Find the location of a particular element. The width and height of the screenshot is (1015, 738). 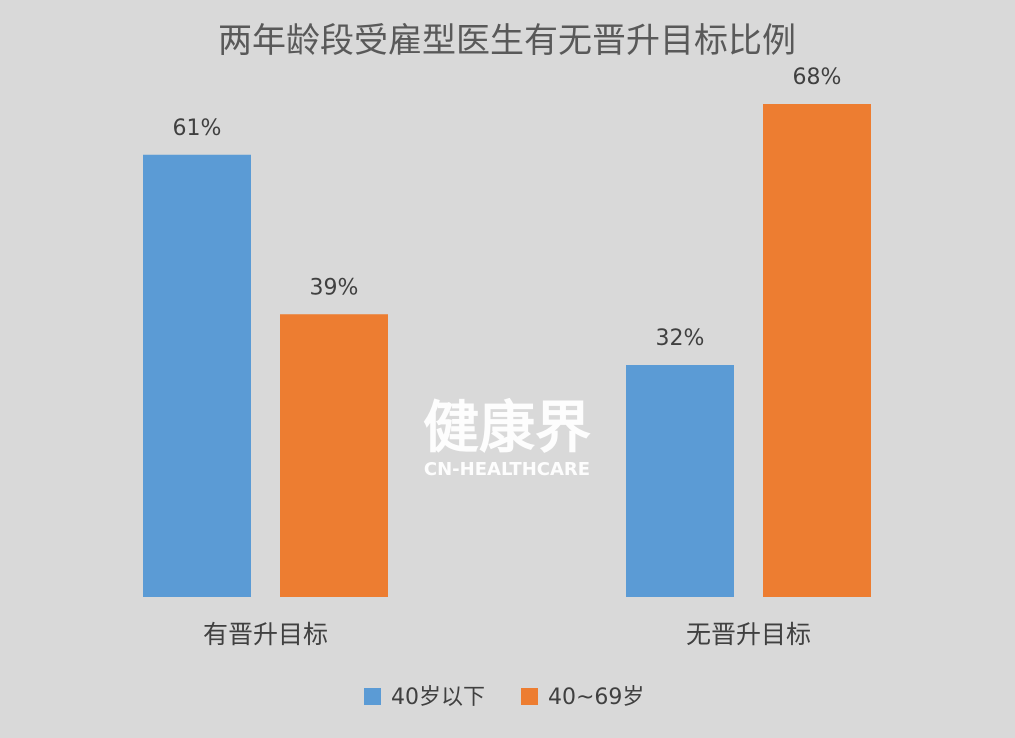

bar-under-40-no-goal is located at coordinates (680, 481).